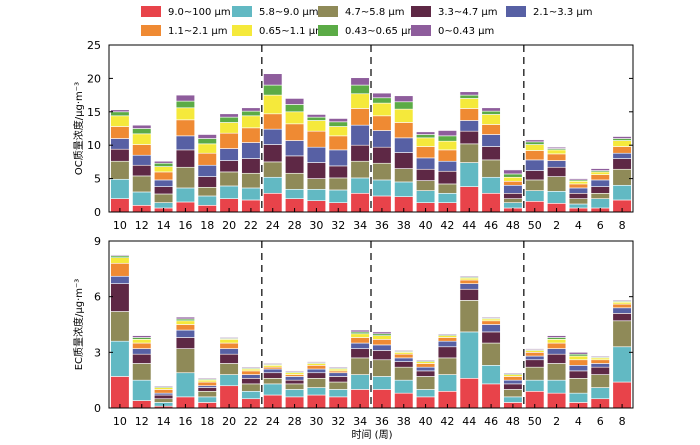 The image size is (700, 445). Describe the element at coordinates (578, 421) in the screenshot. I see `x-tick-label: 4` at that location.